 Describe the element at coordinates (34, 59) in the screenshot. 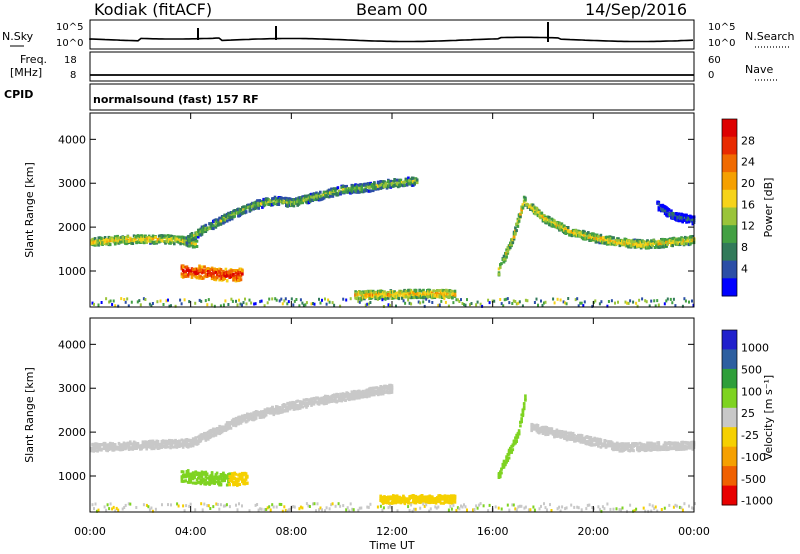

I see `freq-label-1: Freq.` at that location.